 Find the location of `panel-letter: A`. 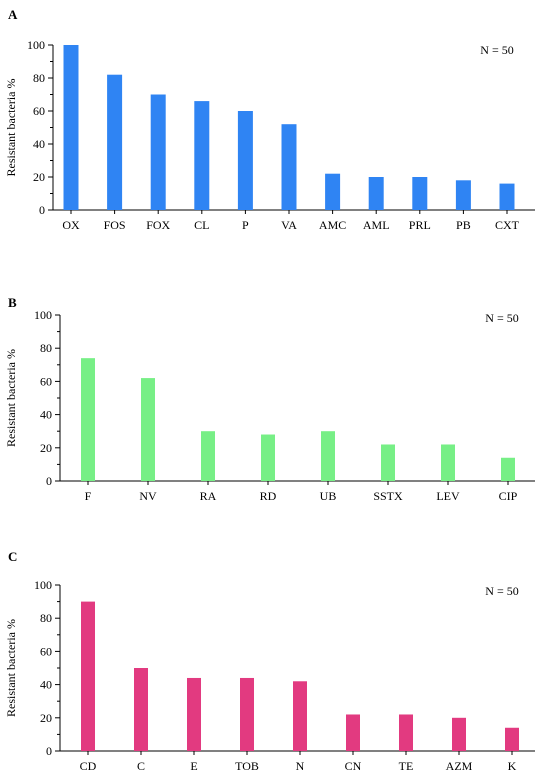

panel-letter: A is located at coordinates (13, 14).